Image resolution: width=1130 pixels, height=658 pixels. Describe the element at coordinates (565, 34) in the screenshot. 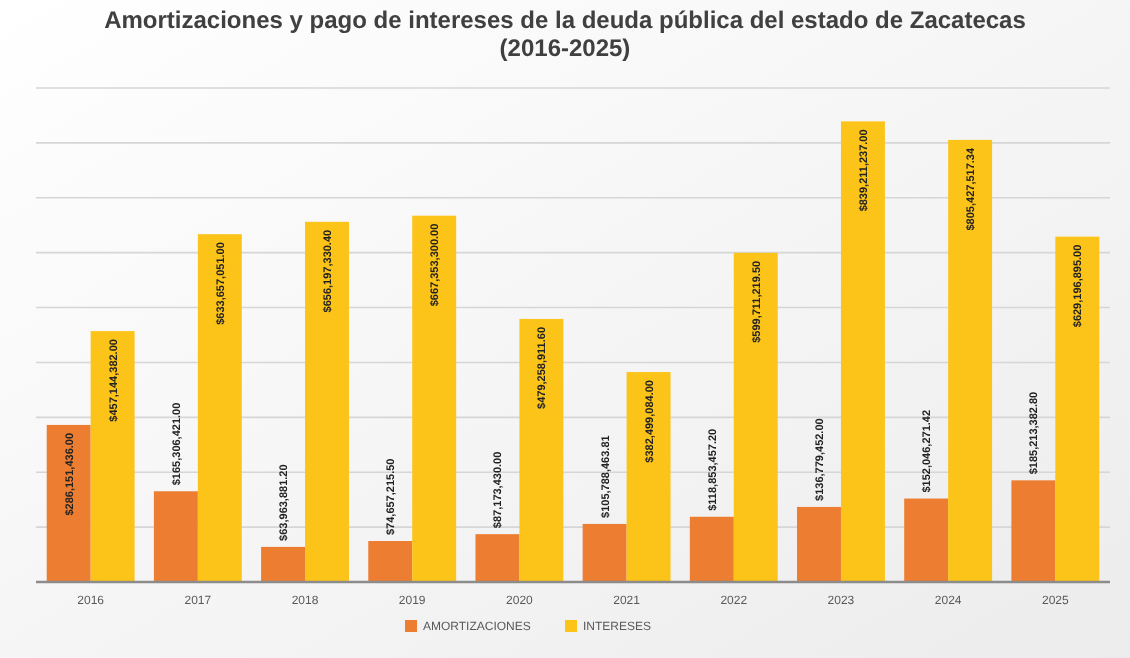

I see `chart-title: Amortizaciones y pago de intereses de la deuda pública del estado de Zacatecas (2016-2025)` at that location.